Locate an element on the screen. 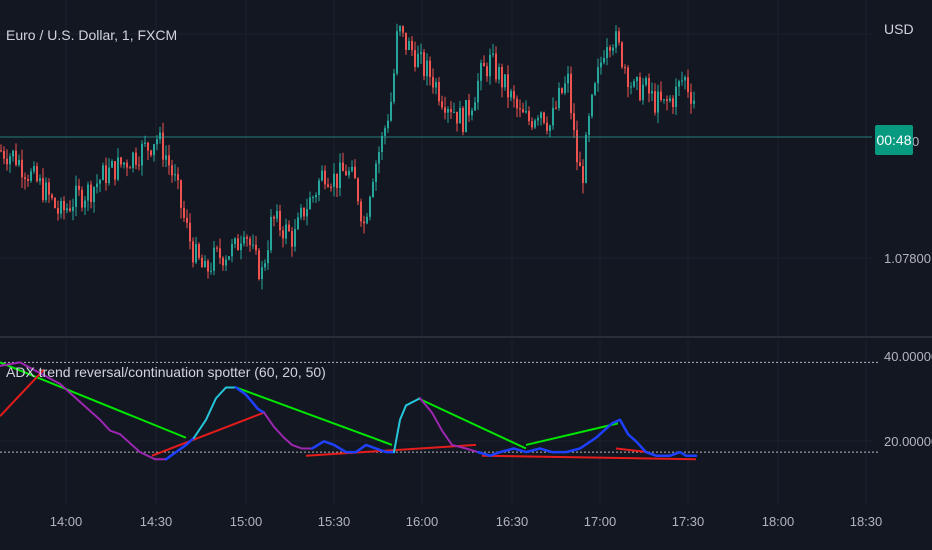 The image size is (932, 550). time-tick-label: 18:30 is located at coordinates (866, 521).